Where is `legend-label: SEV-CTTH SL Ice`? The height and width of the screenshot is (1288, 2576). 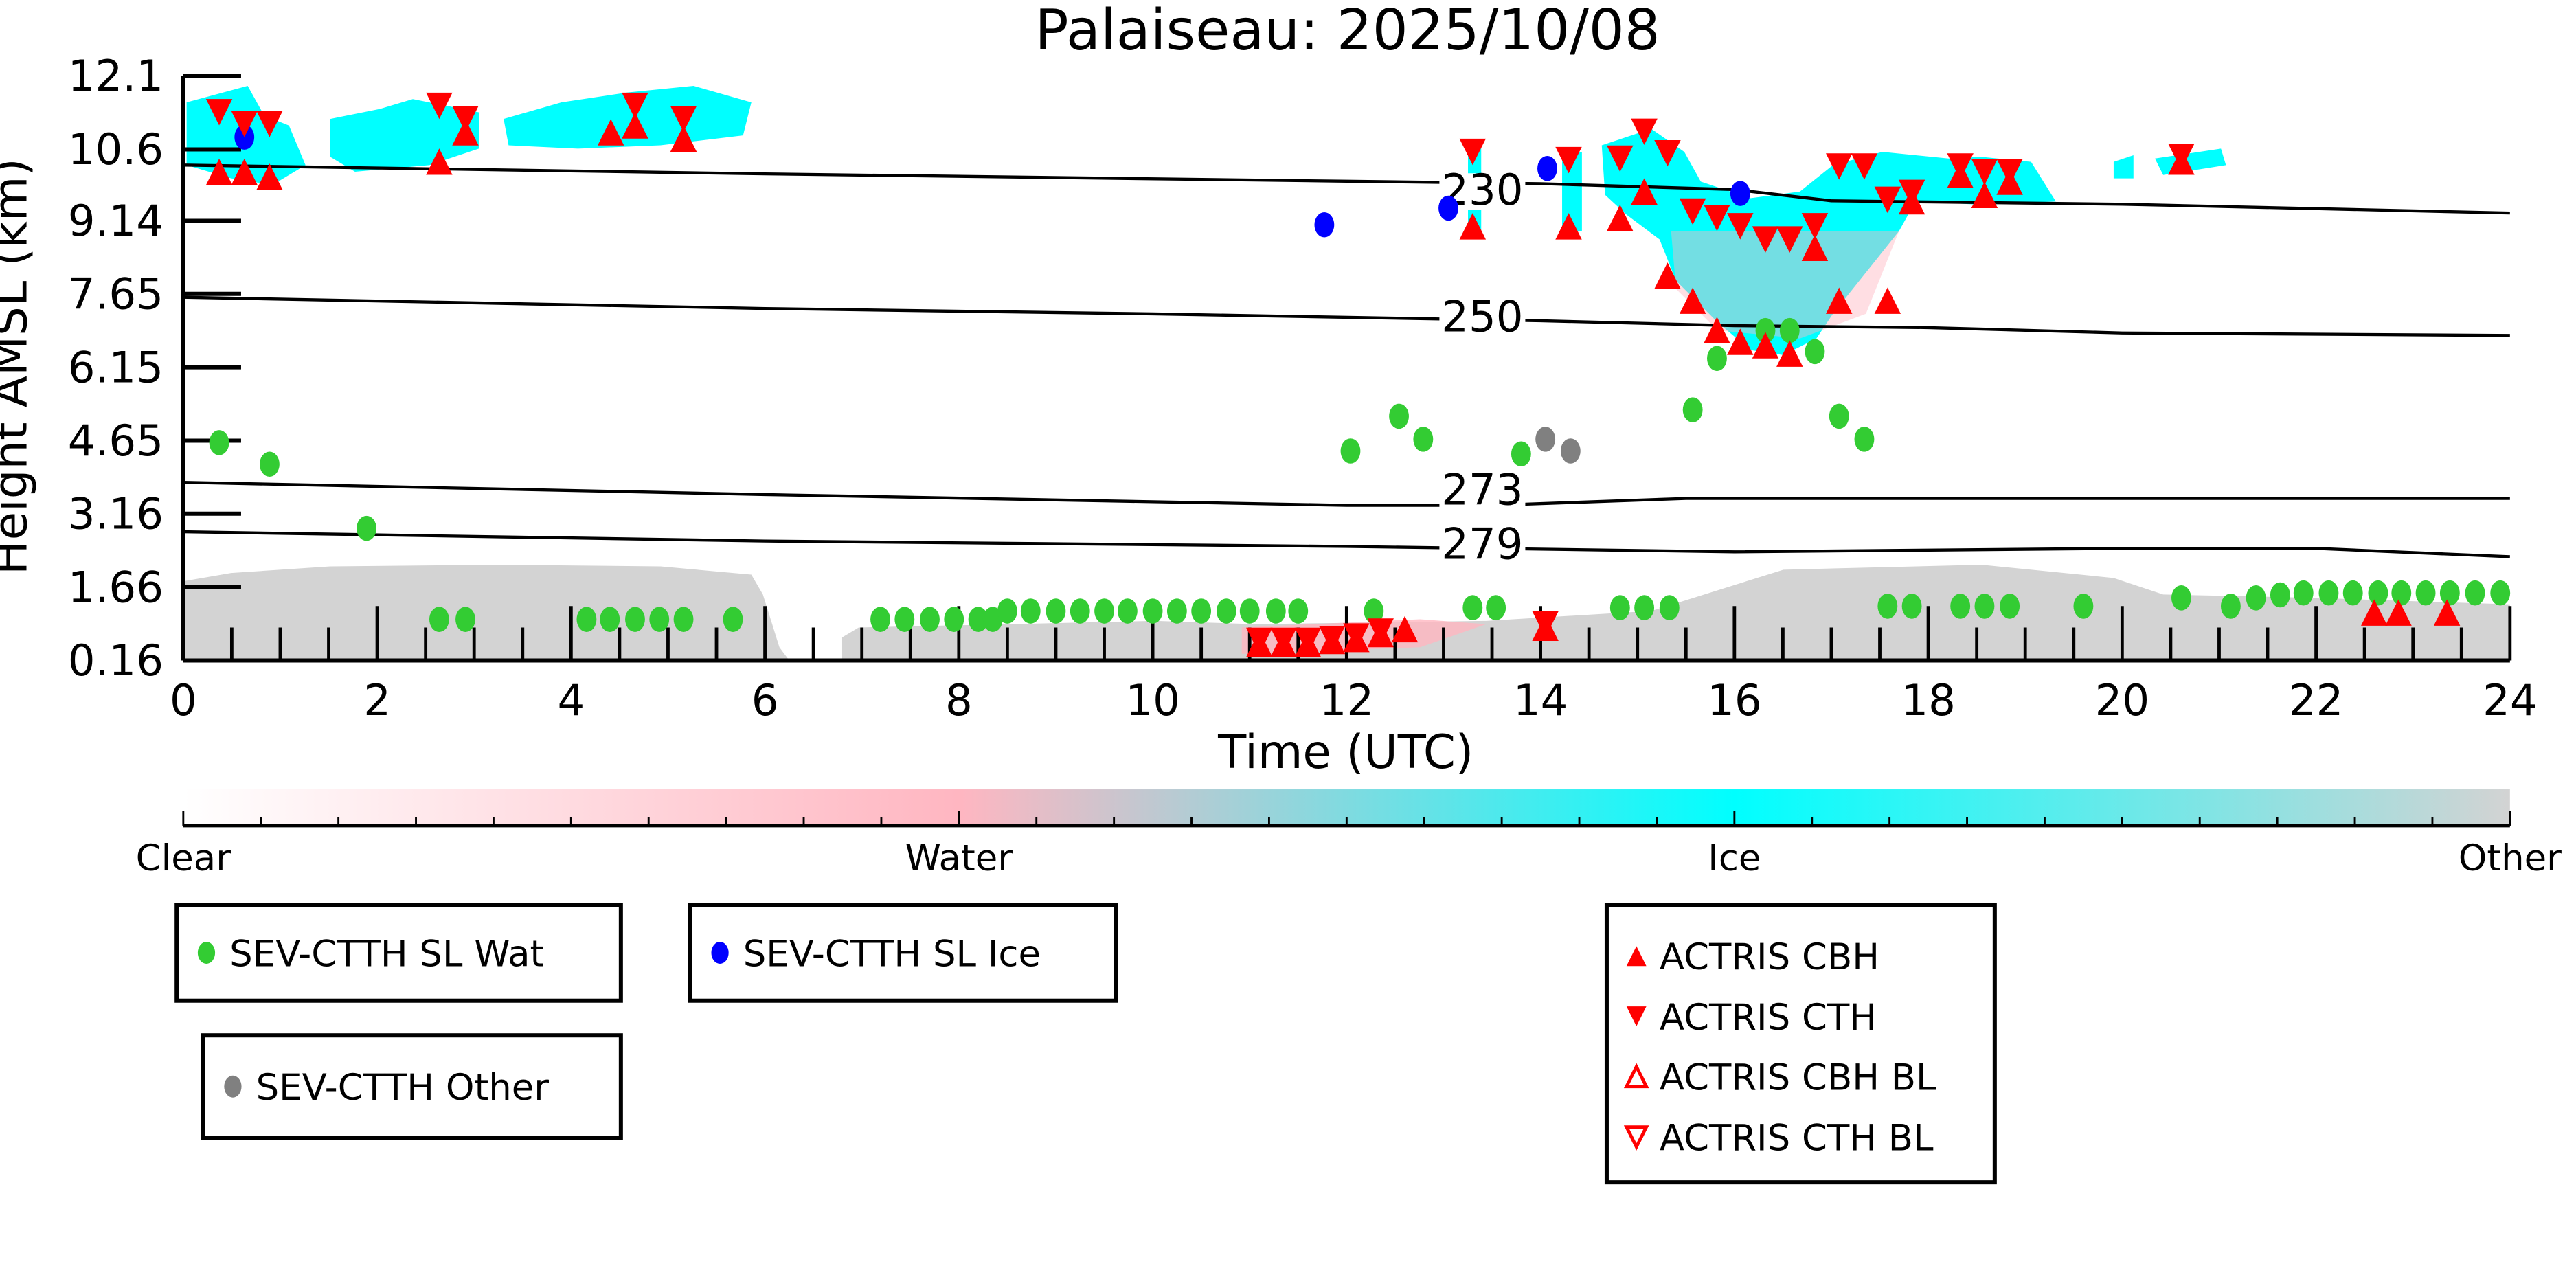
legend-label: SEV-CTTH SL Ice is located at coordinates (892, 954).